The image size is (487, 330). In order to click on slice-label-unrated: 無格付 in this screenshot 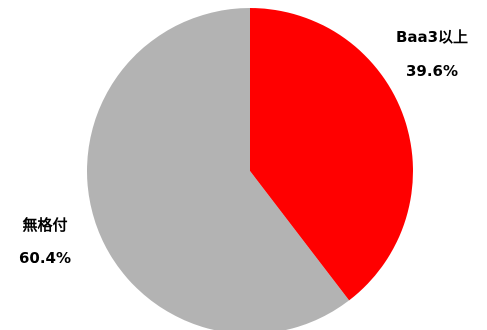, I will do `click(44, 225)`.